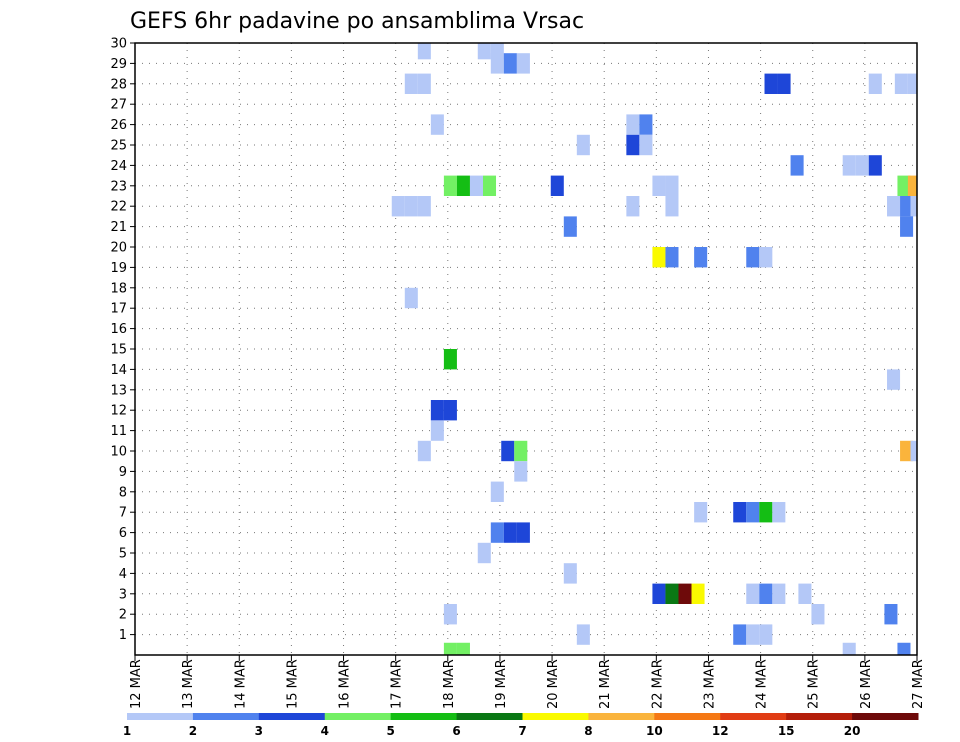  What do you see at coordinates (118, 370) in the screenshot?
I see `y-tick-label: 14` at bounding box center [118, 370].